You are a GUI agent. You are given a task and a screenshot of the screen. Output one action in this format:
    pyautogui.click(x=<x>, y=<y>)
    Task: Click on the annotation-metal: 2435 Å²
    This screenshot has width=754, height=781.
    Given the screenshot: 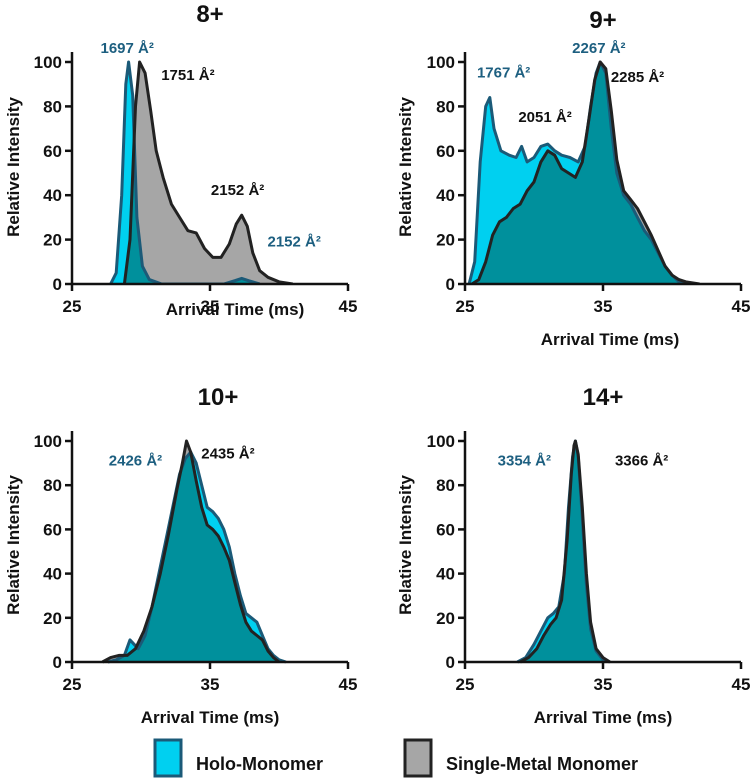 What is the action you would take?
    pyautogui.click(x=227, y=454)
    